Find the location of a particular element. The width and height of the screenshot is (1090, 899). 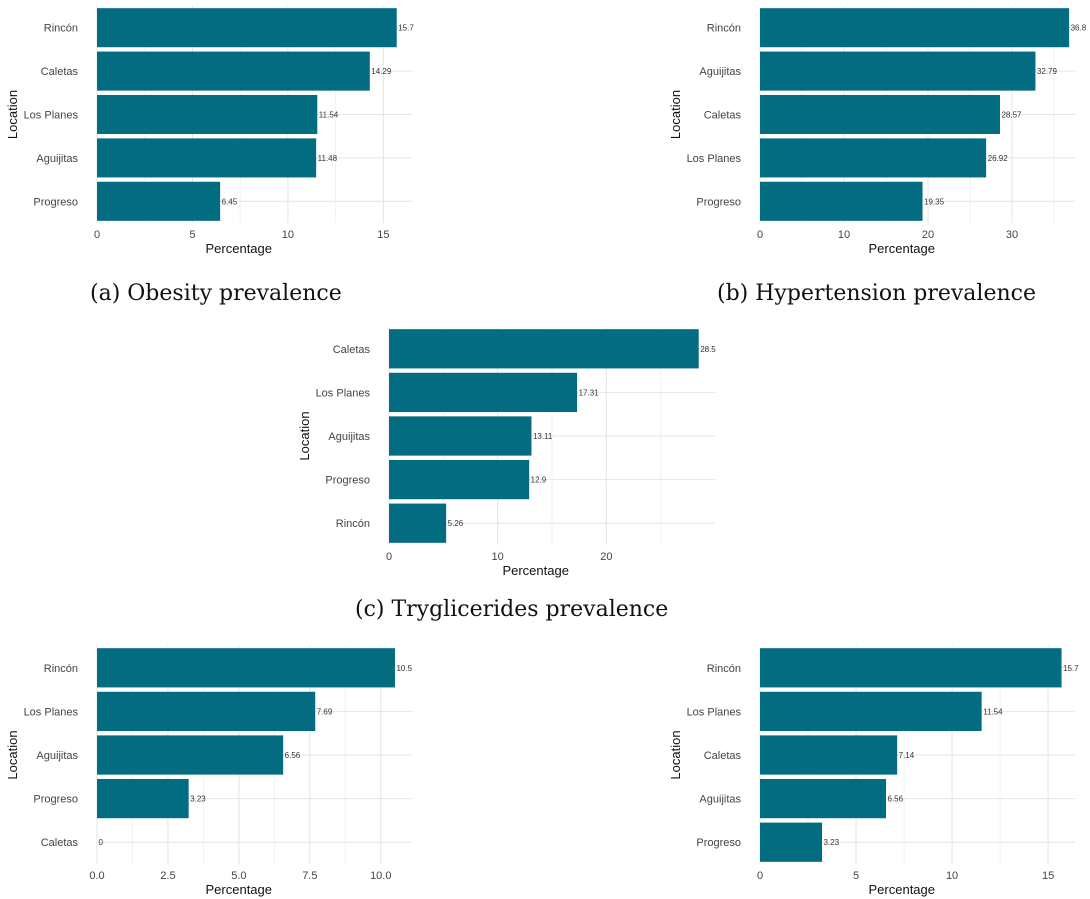

caption-hypertension: (b) Hypertension prevalence is located at coordinates (876, 293).